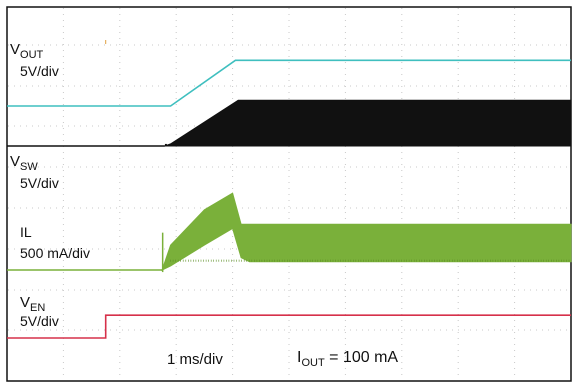 This screenshot has width=577, height=389. What do you see at coordinates (29, 167) in the screenshot?
I see `label-vsw-sub: SW` at bounding box center [29, 167].